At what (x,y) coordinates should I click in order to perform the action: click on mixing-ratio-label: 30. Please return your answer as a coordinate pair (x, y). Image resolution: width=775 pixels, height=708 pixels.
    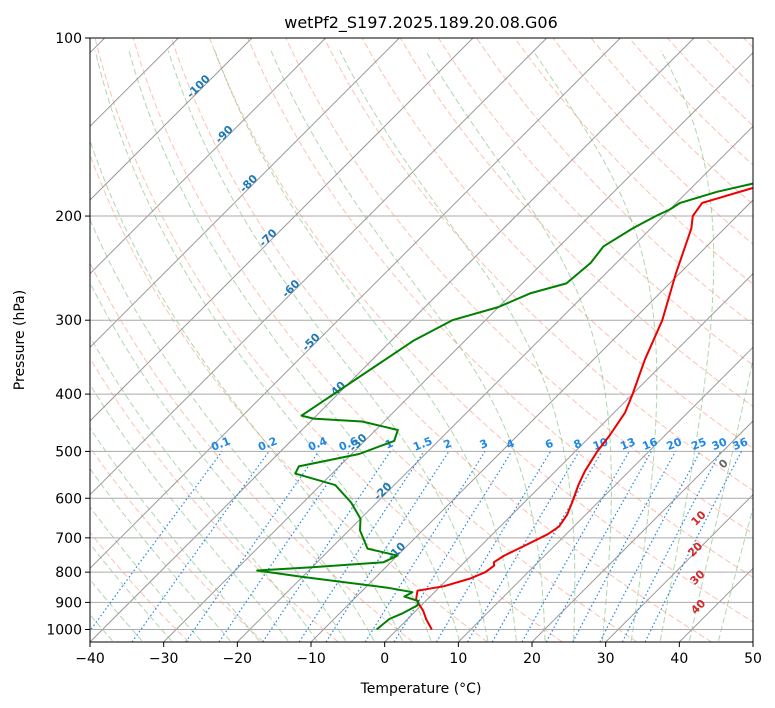
    Looking at the image, I should click on (719, 444).